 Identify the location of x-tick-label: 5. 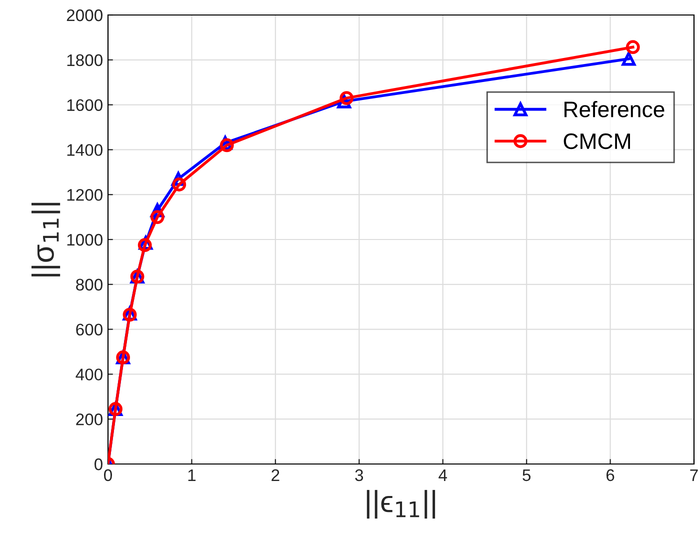
(526, 475).